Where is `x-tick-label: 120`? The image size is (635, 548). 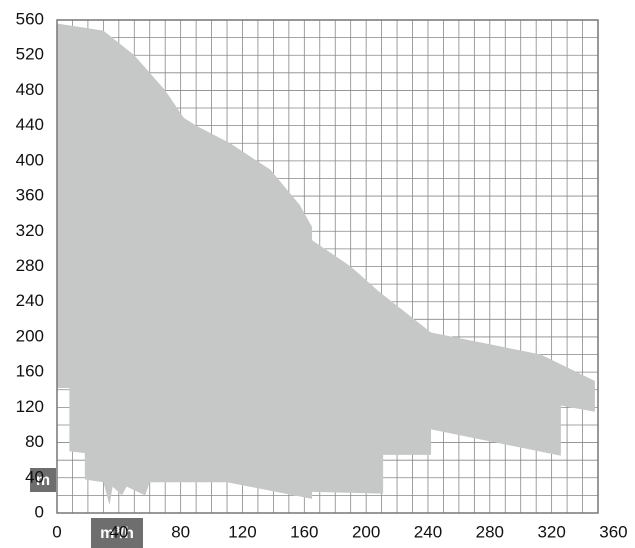
x-tick-label: 120 is located at coordinates (242, 531).